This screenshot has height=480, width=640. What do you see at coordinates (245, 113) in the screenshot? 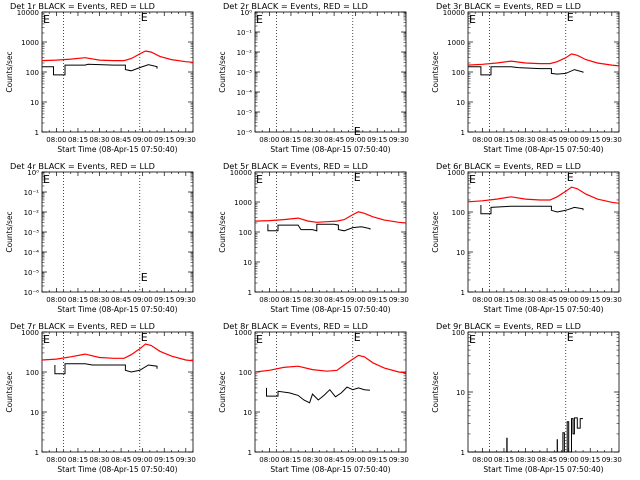
I see `y-tick-label: 10⁻⁵` at bounding box center [245, 113].